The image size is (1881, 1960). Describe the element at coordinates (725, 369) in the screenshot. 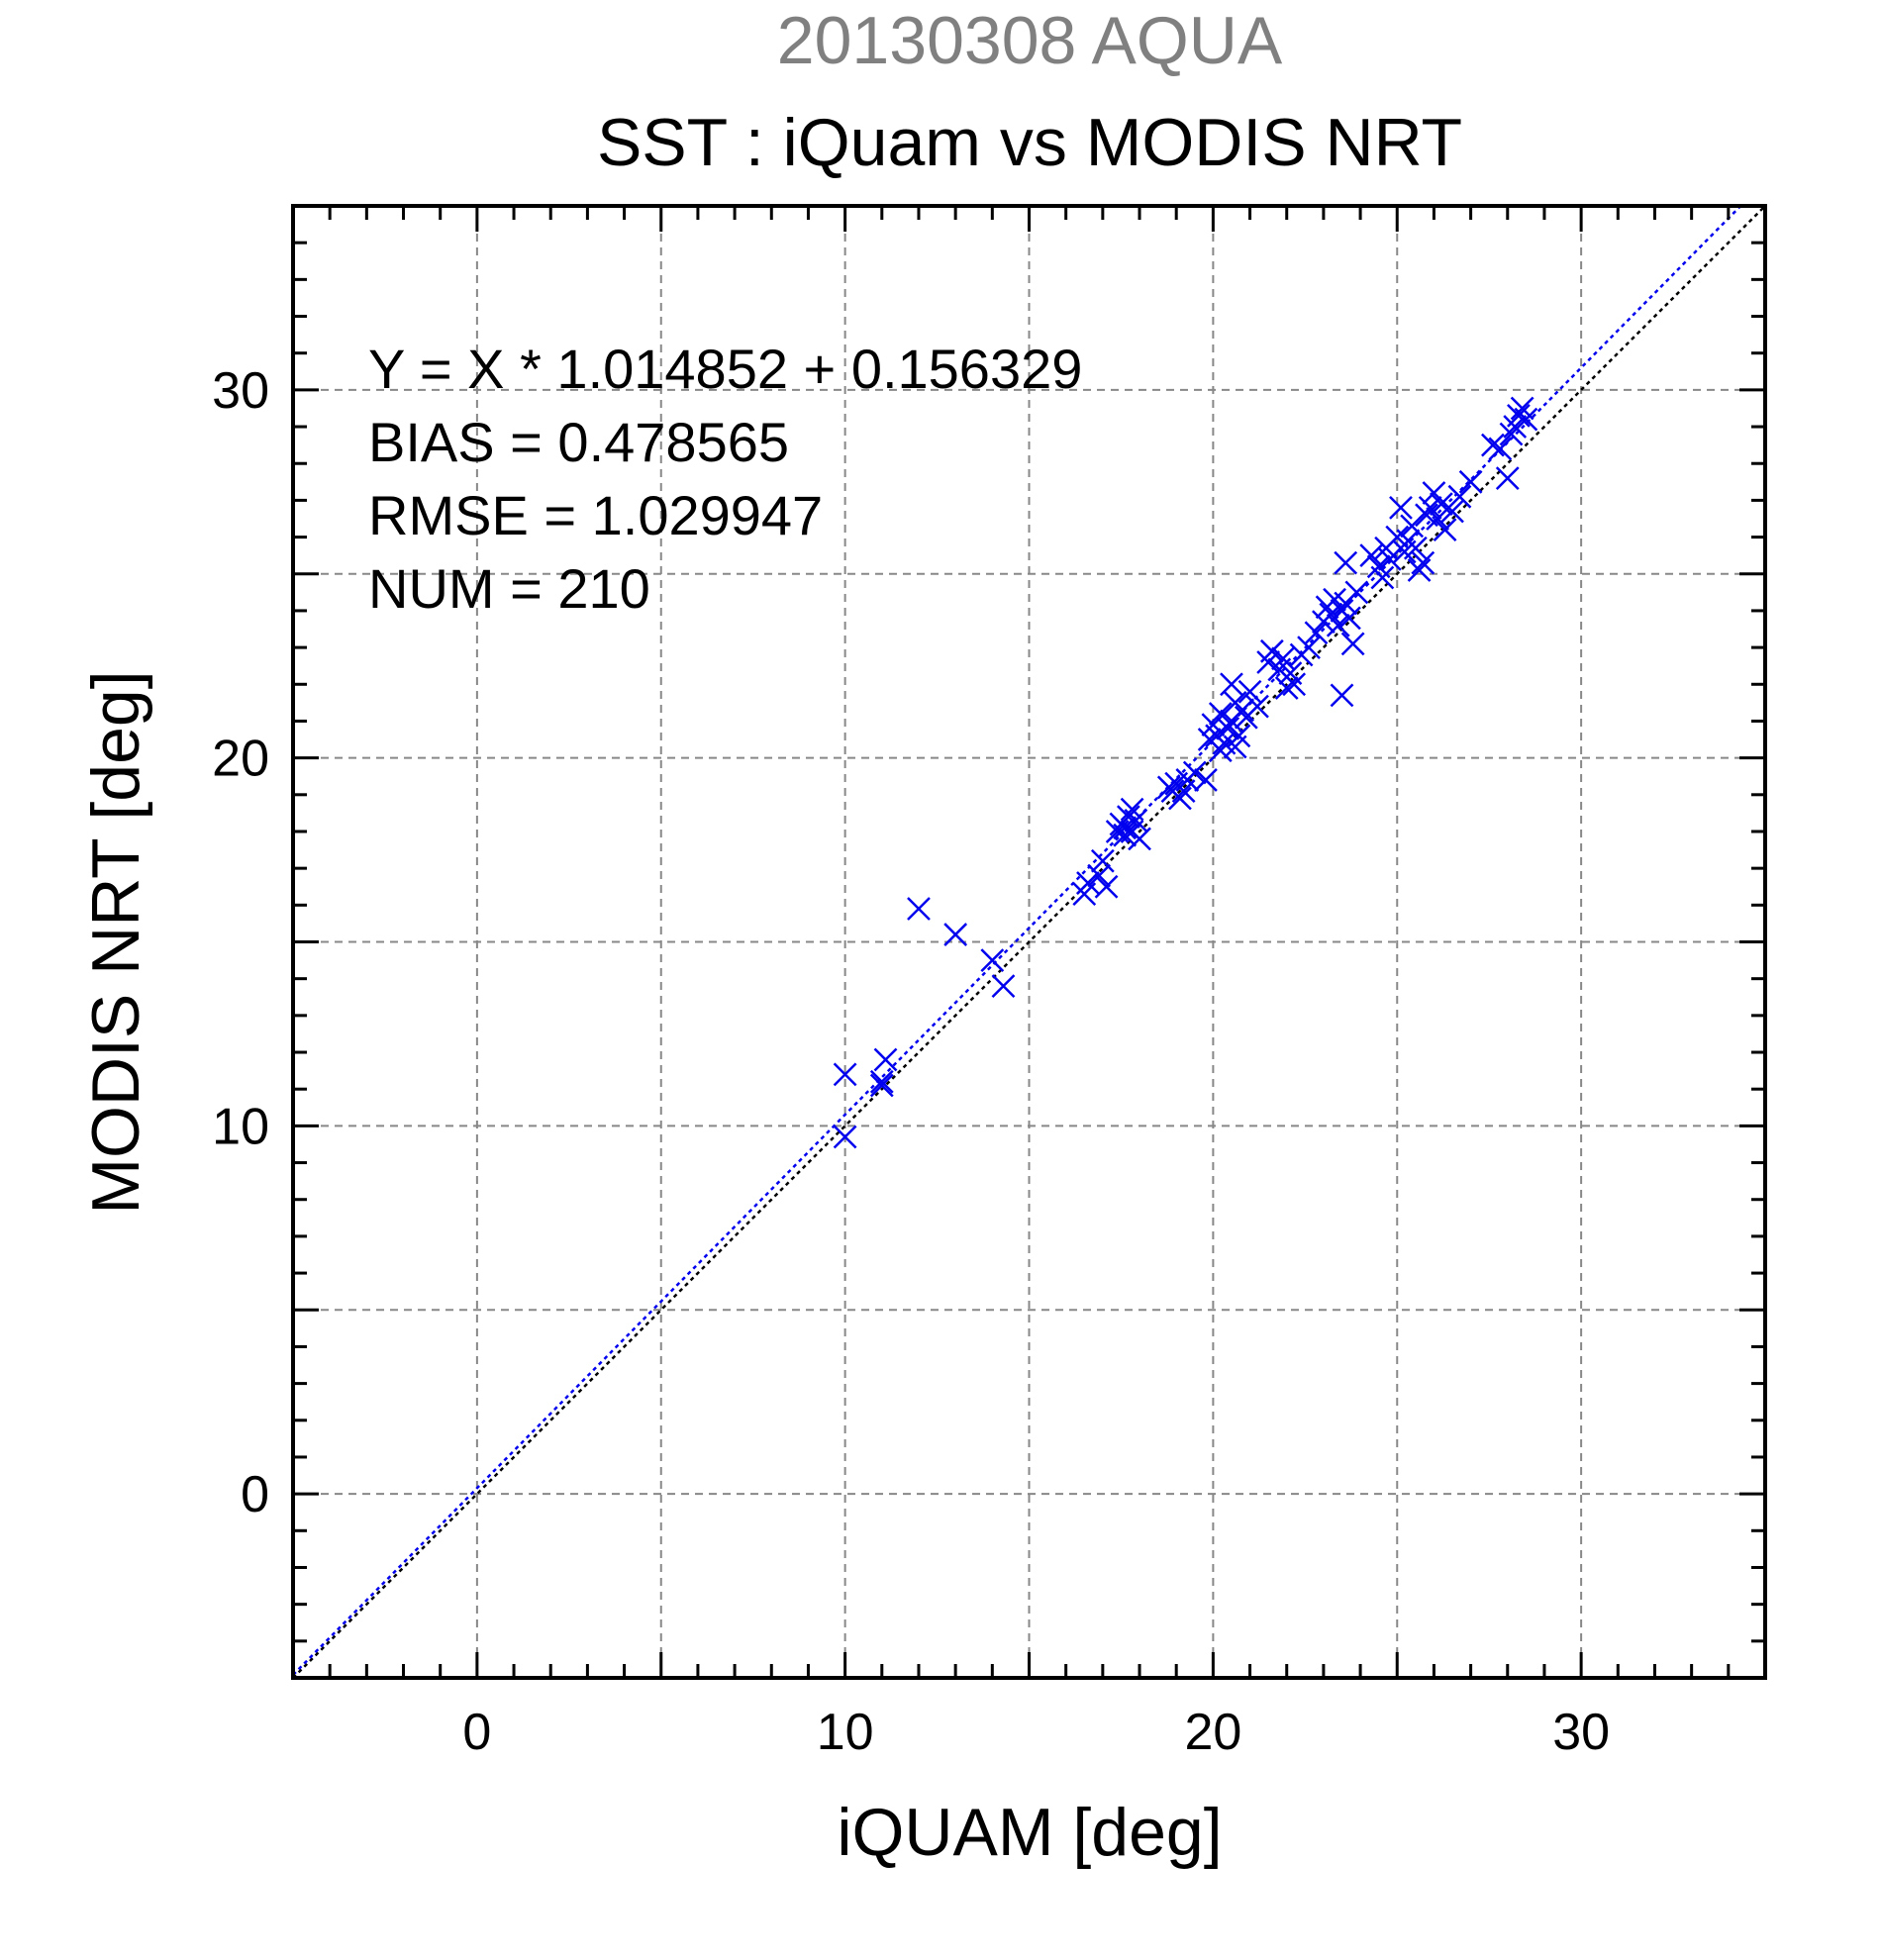

I see `regression-equation: Y = X * 1.014852 + 0.156329` at that location.